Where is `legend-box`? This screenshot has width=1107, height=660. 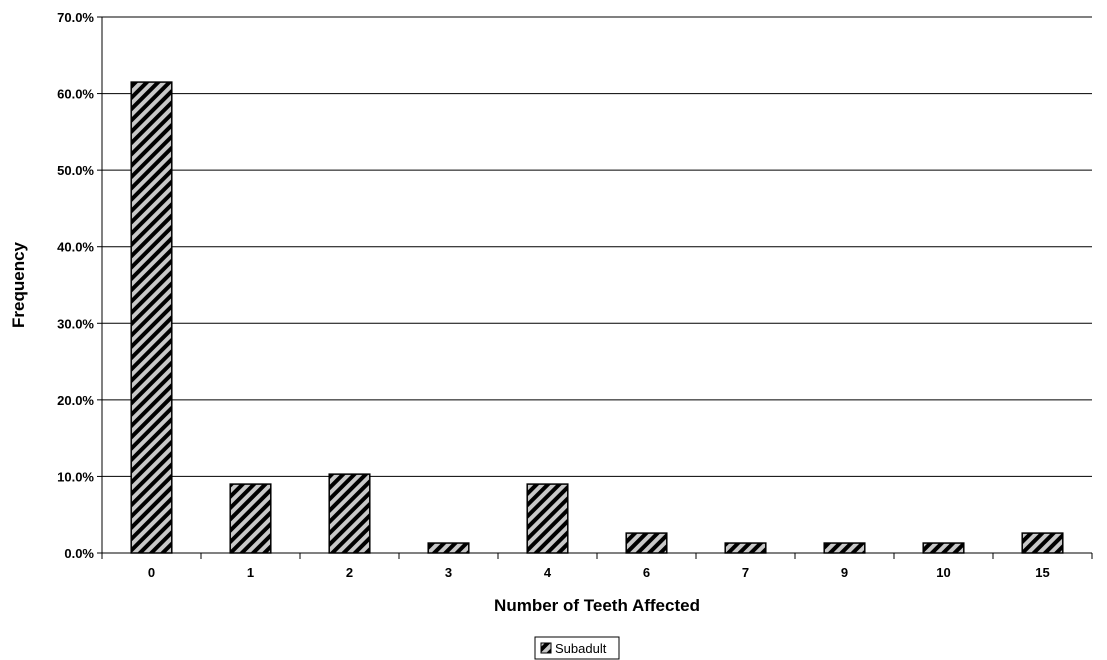
legend-box is located at coordinates (577, 648).